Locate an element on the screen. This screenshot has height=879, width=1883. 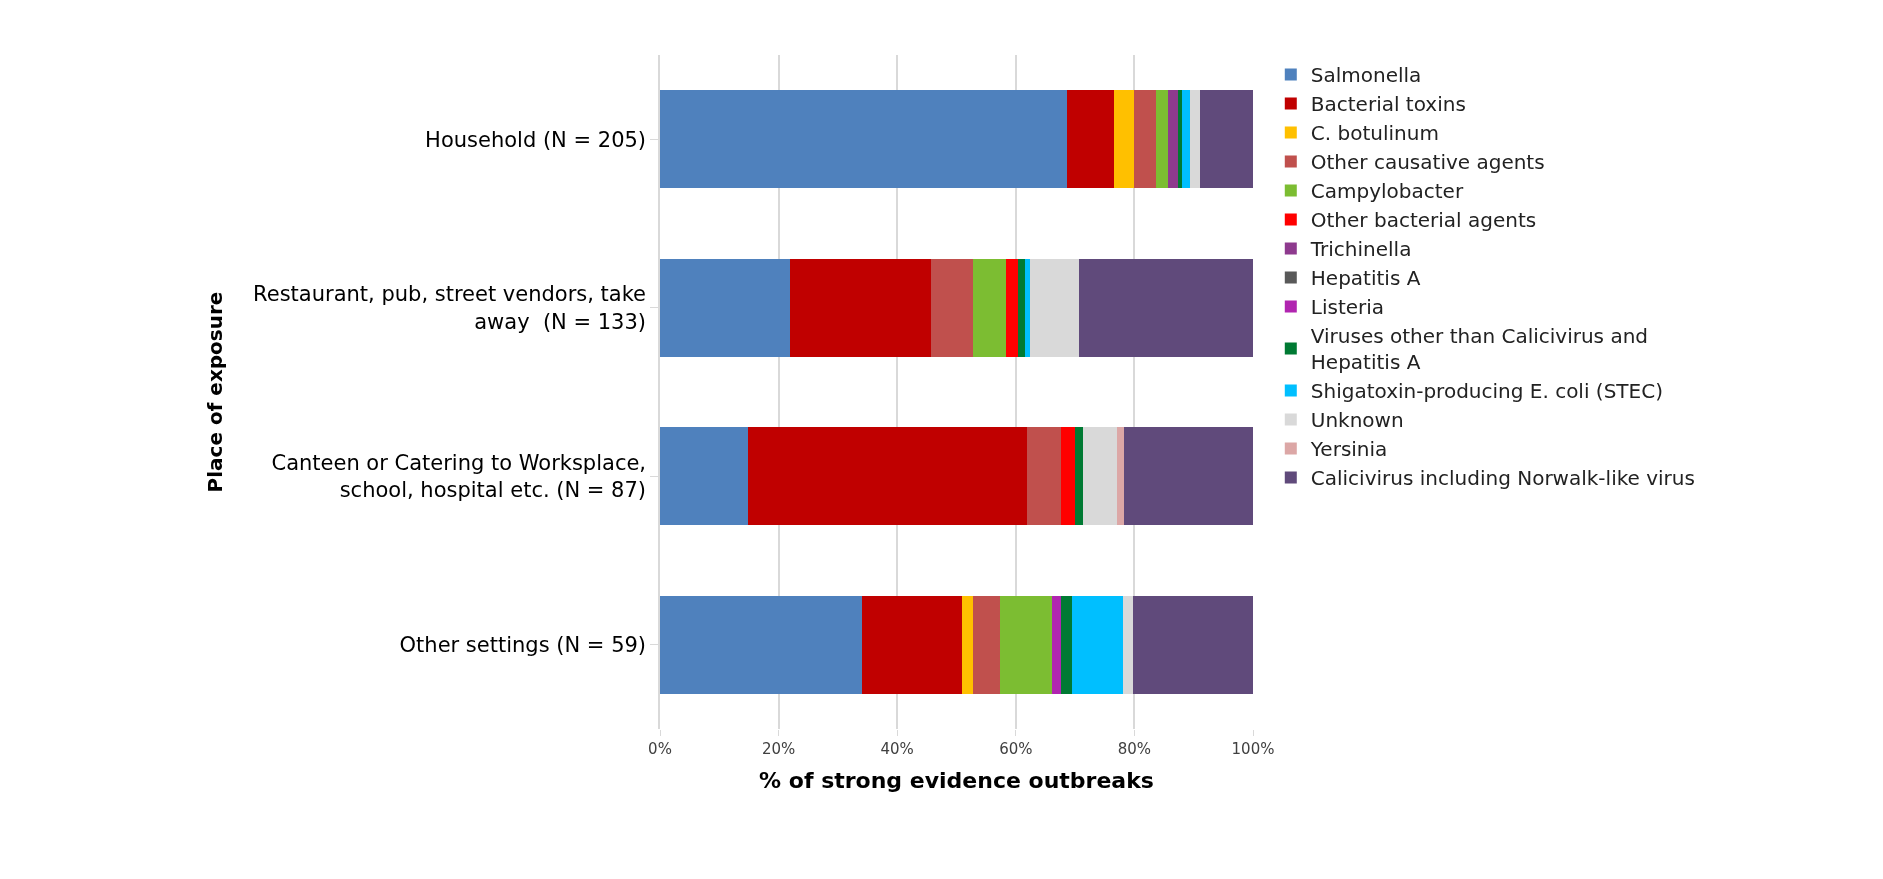
x-axis-title: % of strong evidence outbreaks is located at coordinates (956, 780).